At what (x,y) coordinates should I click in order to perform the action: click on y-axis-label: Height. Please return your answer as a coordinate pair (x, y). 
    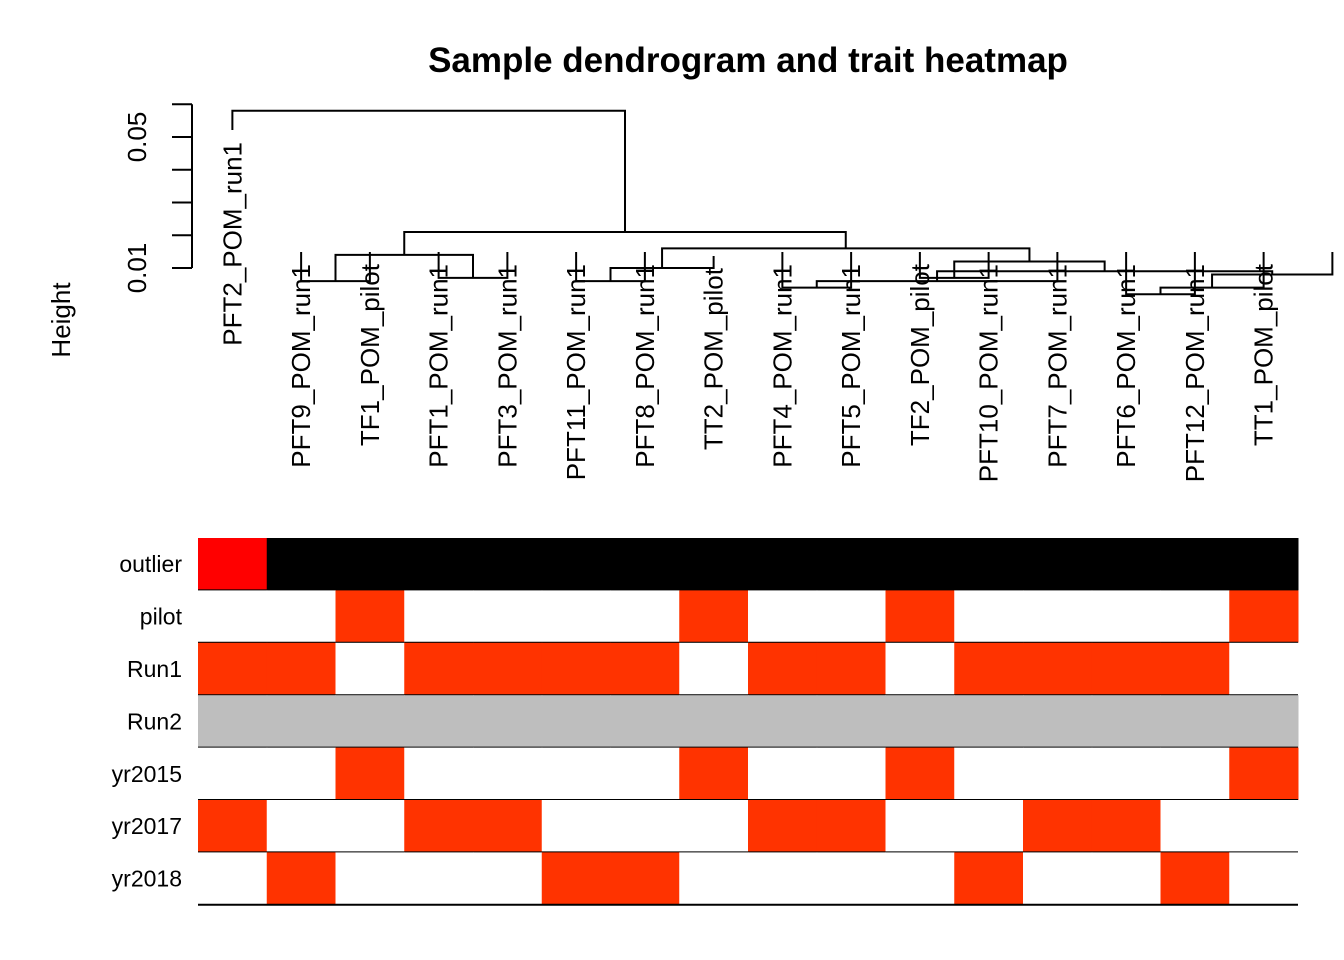
    Looking at the image, I should click on (61, 320).